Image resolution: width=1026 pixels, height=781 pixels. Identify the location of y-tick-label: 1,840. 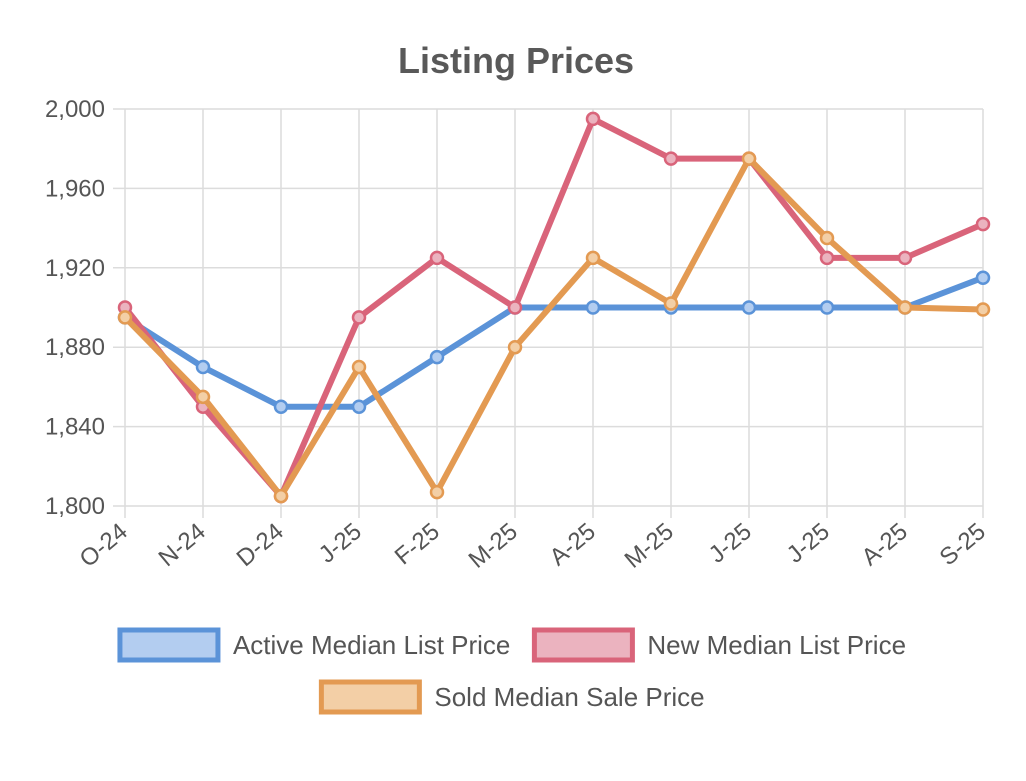
(75, 427).